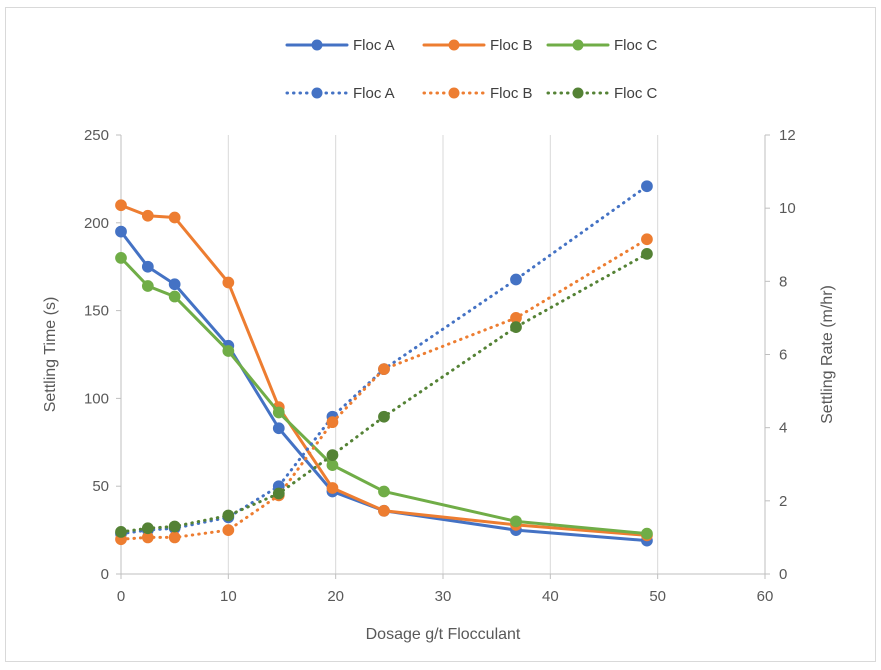  Describe the element at coordinates (335, 596) in the screenshot. I see `x-tick-label: 20` at that location.